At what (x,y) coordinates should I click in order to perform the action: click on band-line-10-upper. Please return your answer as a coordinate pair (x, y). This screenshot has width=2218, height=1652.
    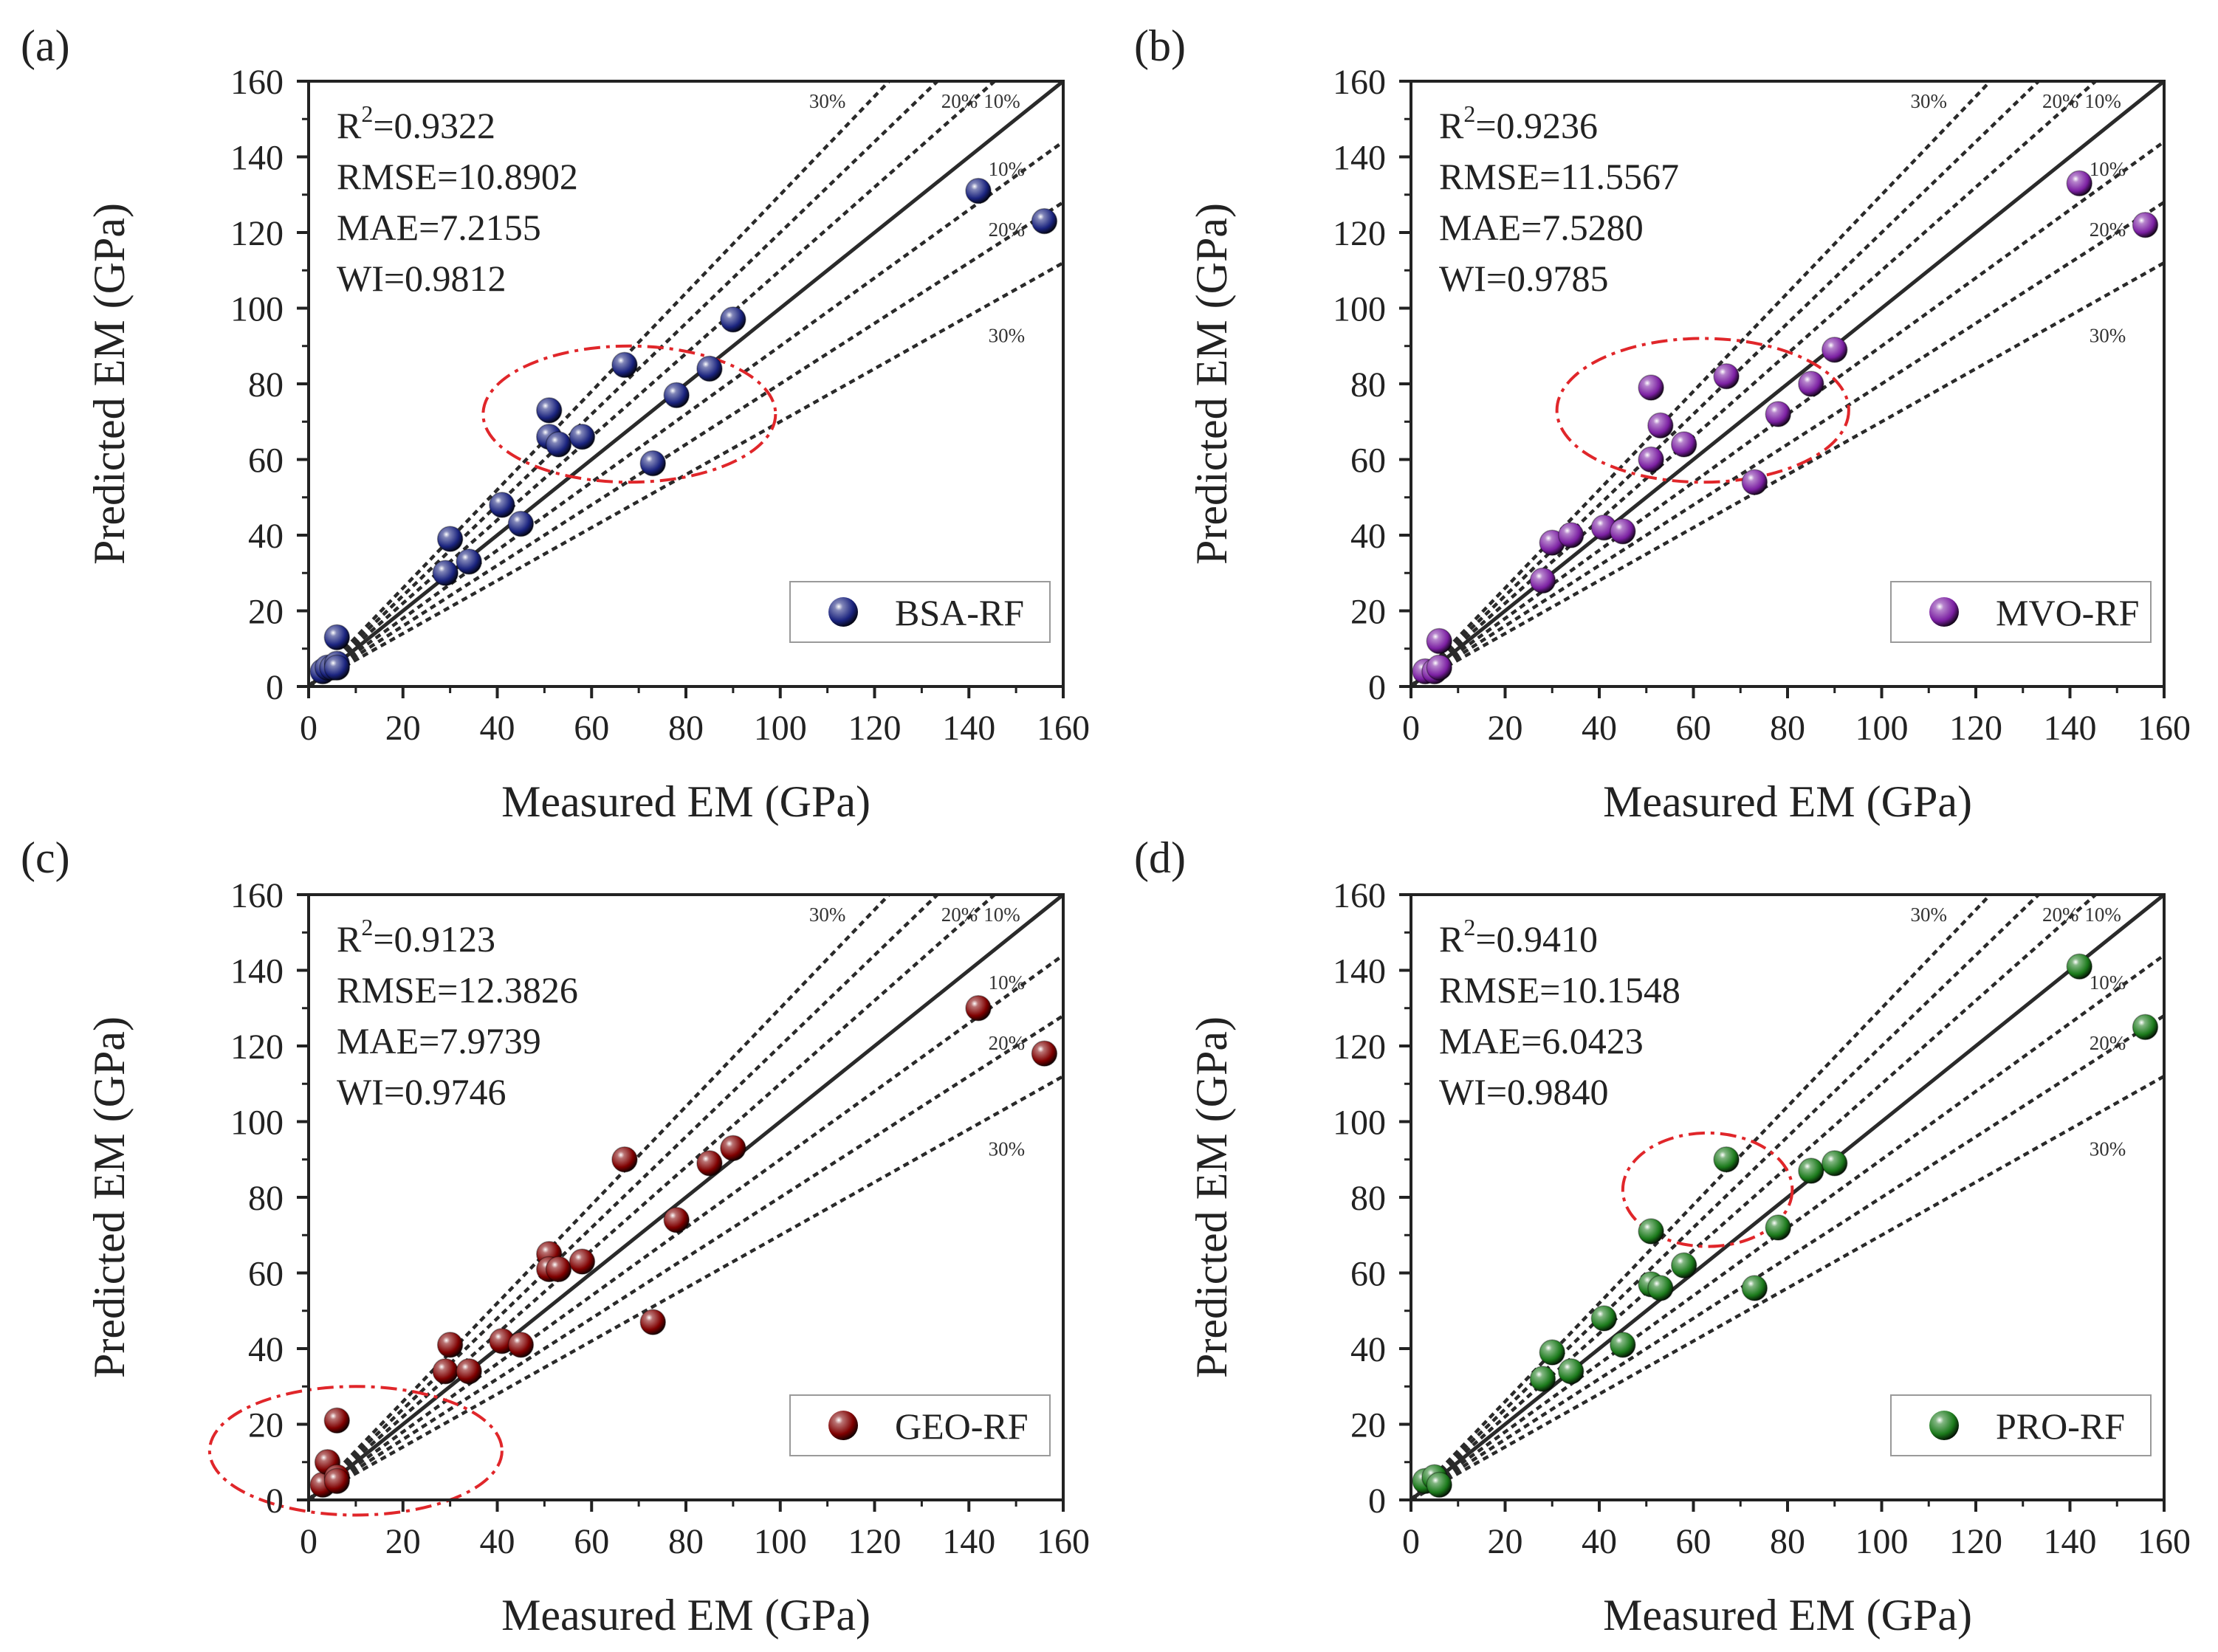
    Looking at the image, I should click on (653, 1197).